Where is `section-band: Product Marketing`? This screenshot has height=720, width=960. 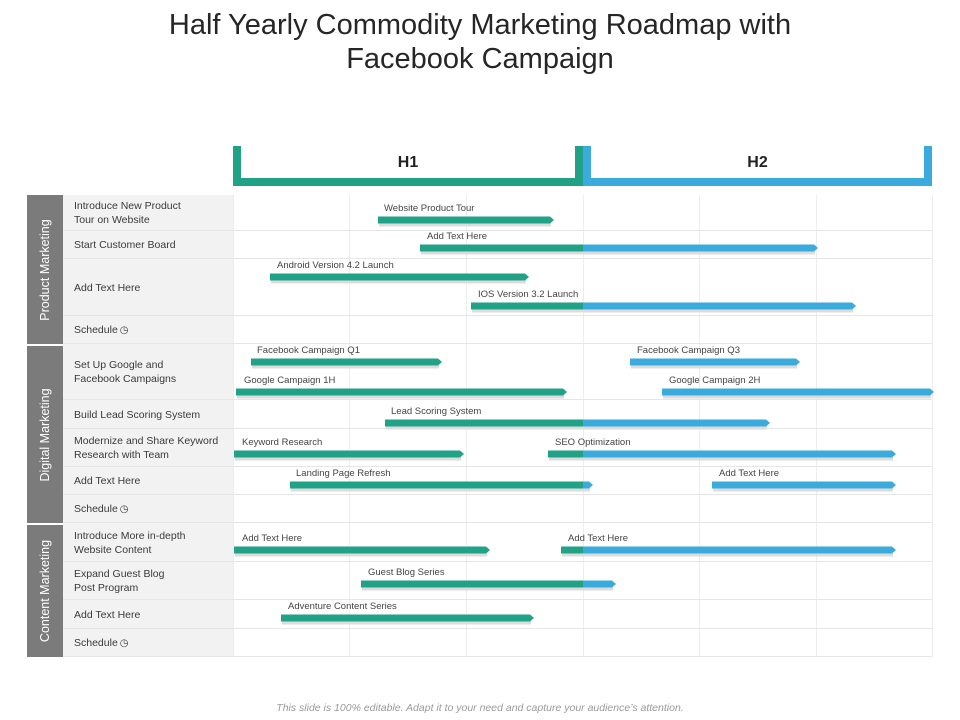
section-band: Product Marketing is located at coordinates (45, 269).